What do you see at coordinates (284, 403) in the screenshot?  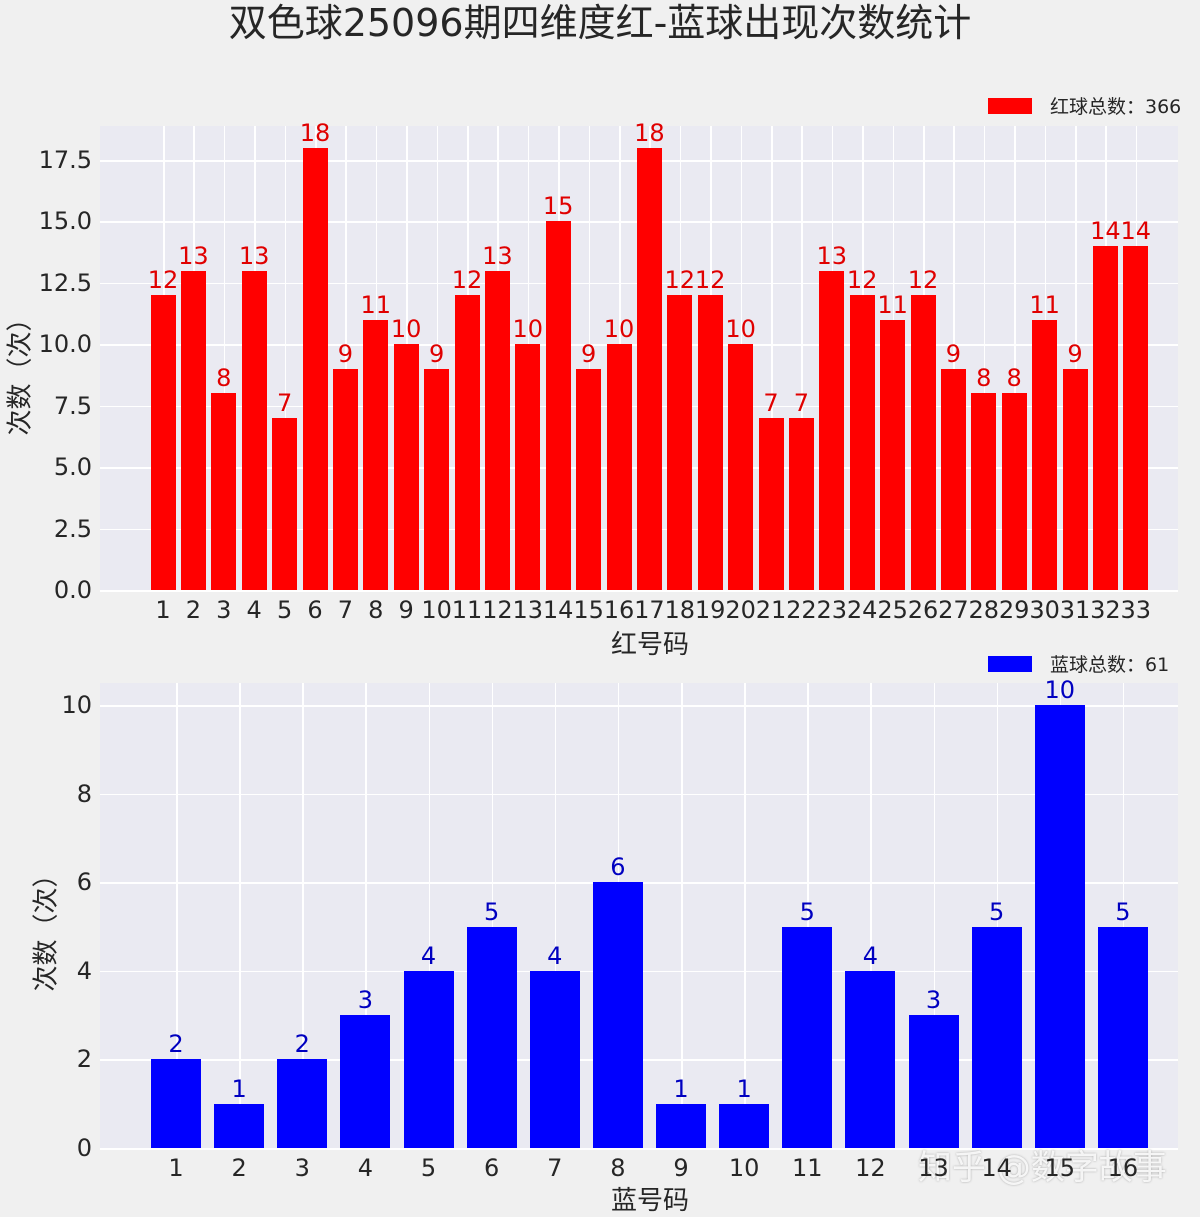 I see `bar-value-label: 7` at bounding box center [284, 403].